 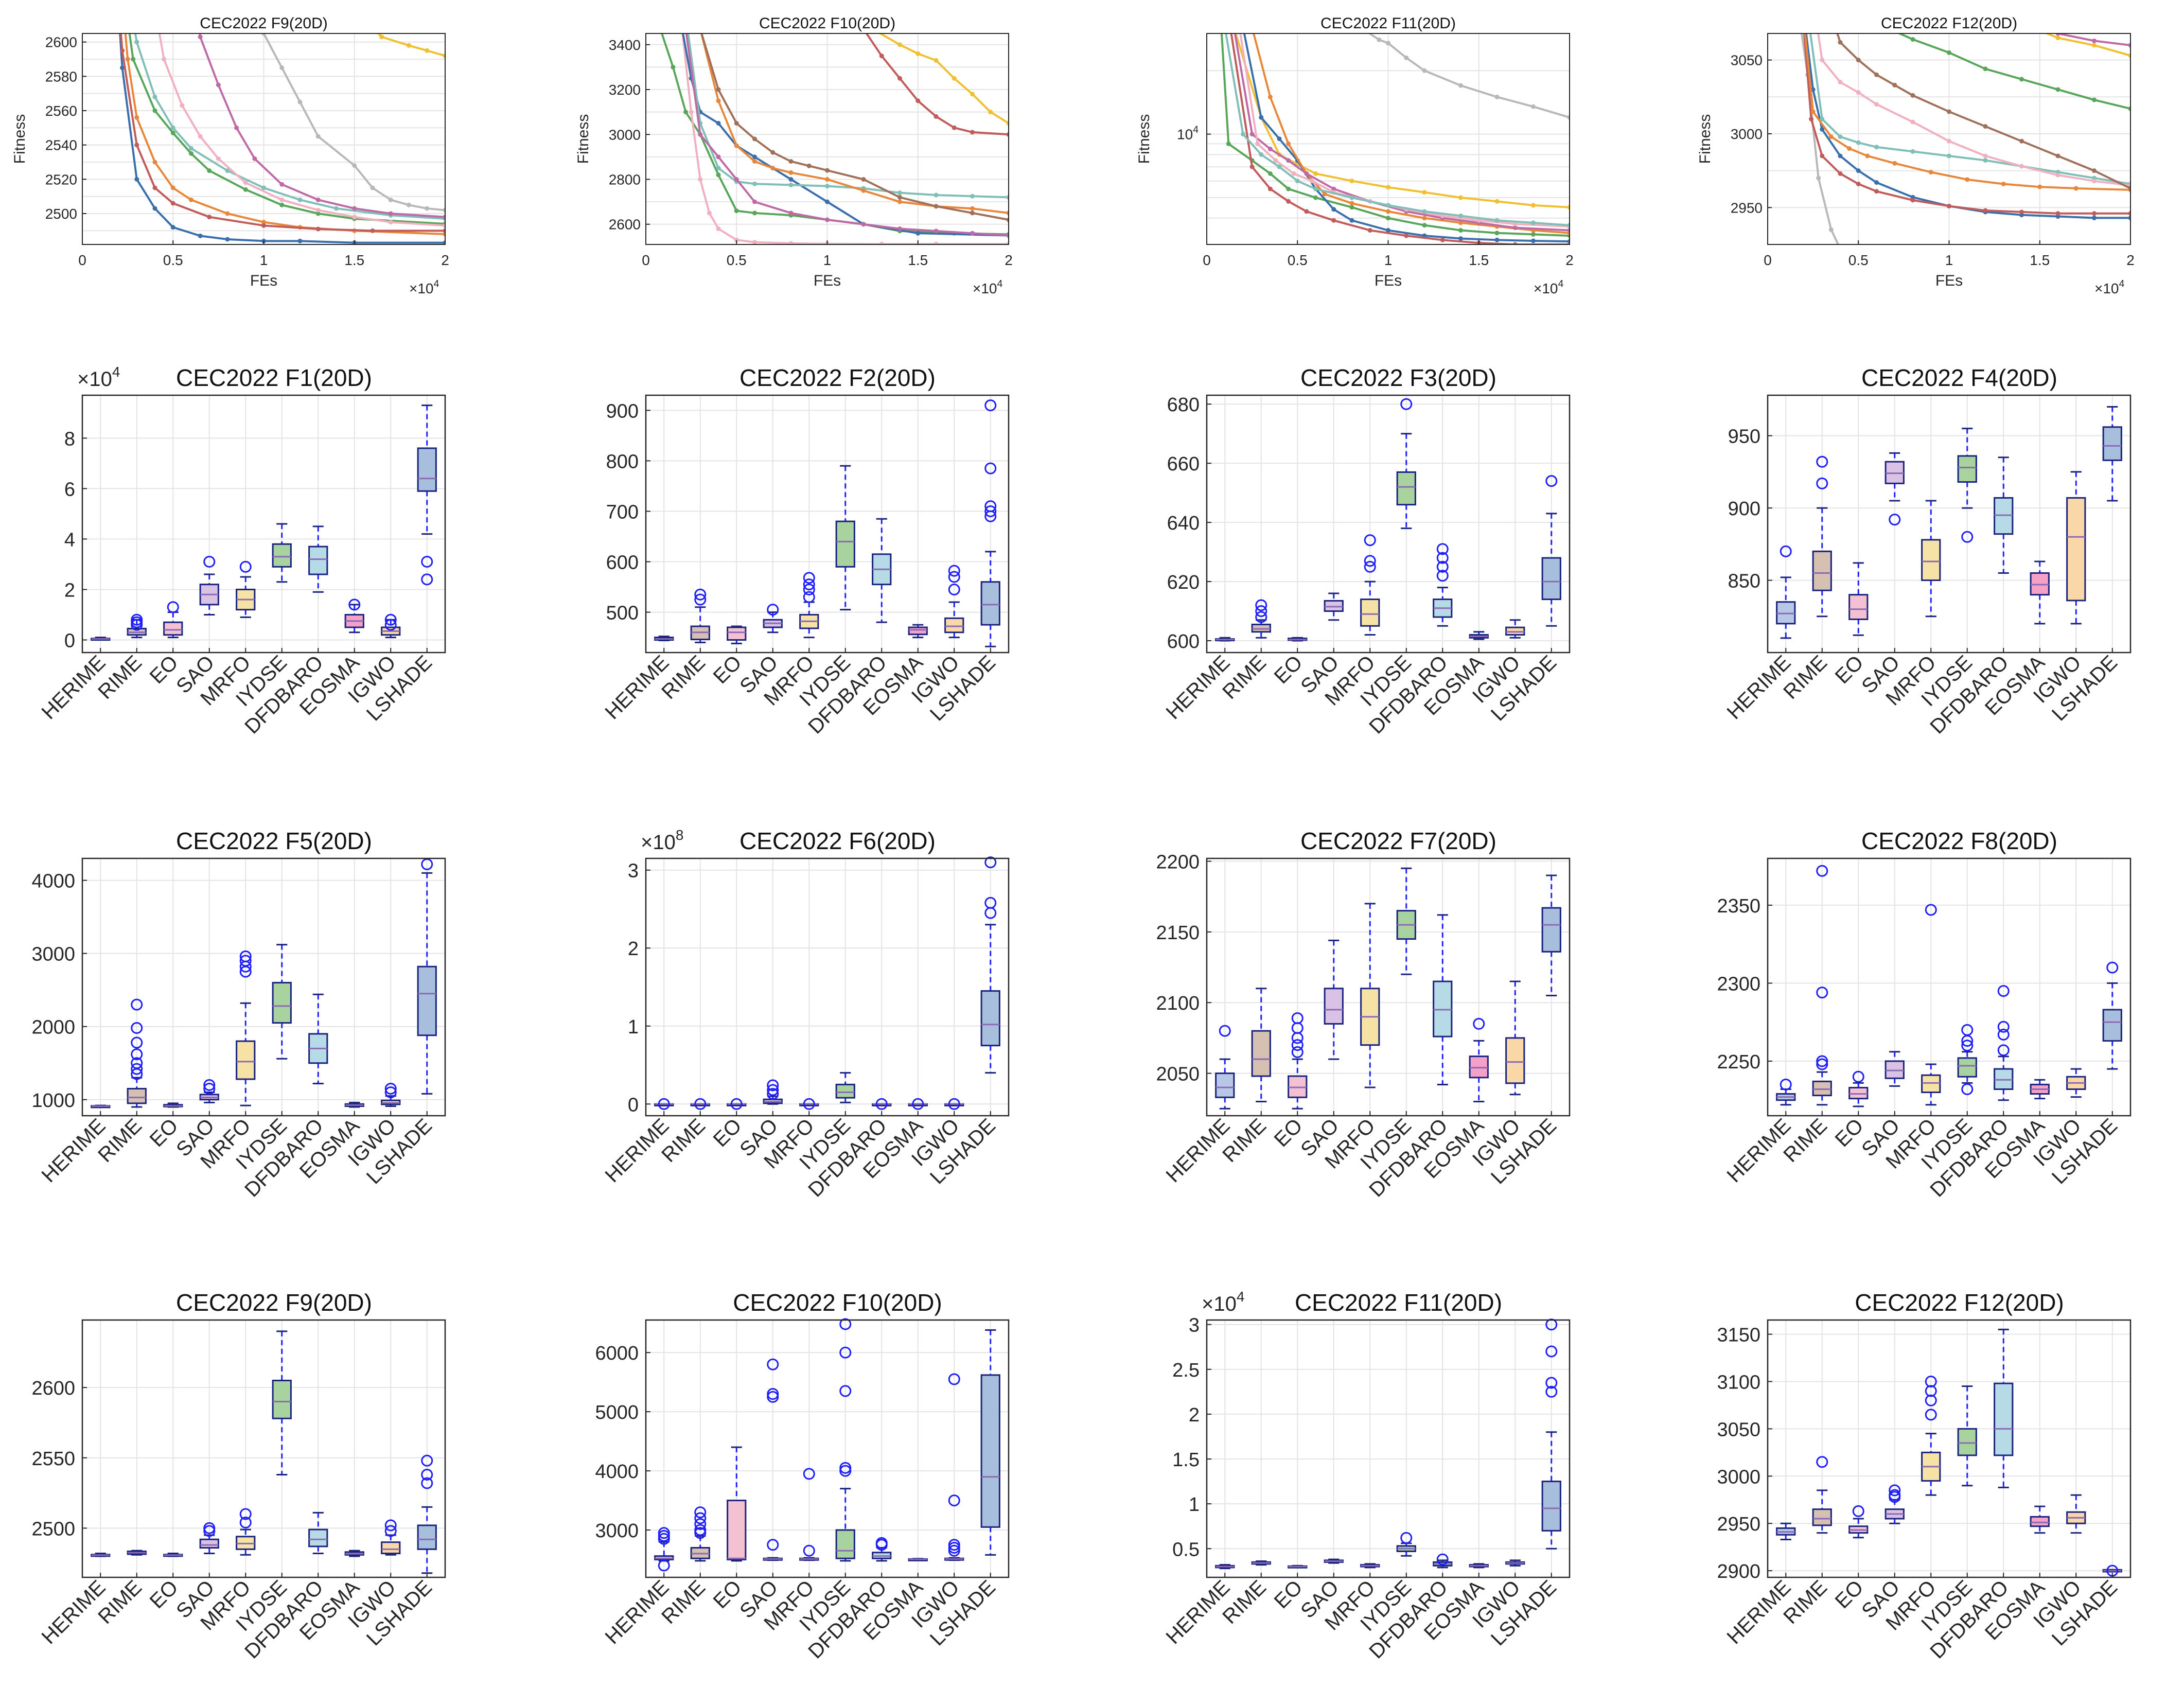 What do you see at coordinates (391, 1548) in the screenshot?
I see `box-igwo` at bounding box center [391, 1548].